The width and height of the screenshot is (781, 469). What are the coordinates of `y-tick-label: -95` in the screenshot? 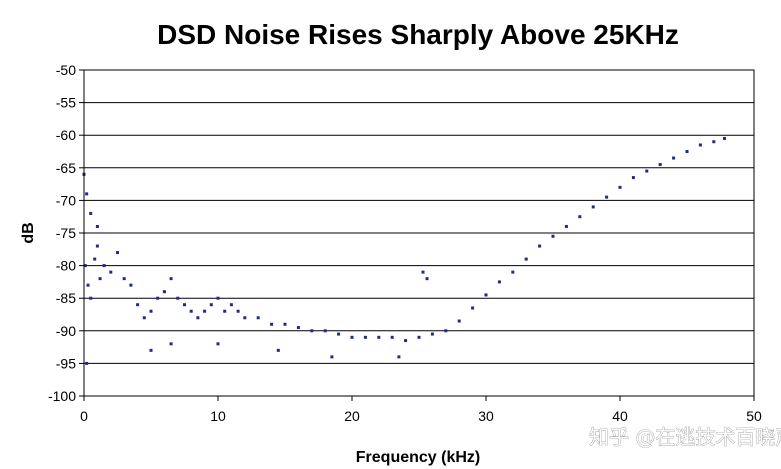 It's located at (66, 363).